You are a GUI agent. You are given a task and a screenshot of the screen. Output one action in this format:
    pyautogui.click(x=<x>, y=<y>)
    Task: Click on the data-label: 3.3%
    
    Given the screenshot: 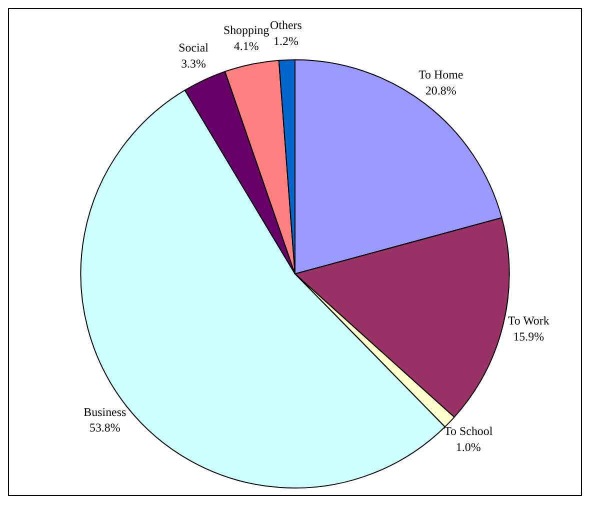 What is the action you would take?
    pyautogui.click(x=193, y=63)
    